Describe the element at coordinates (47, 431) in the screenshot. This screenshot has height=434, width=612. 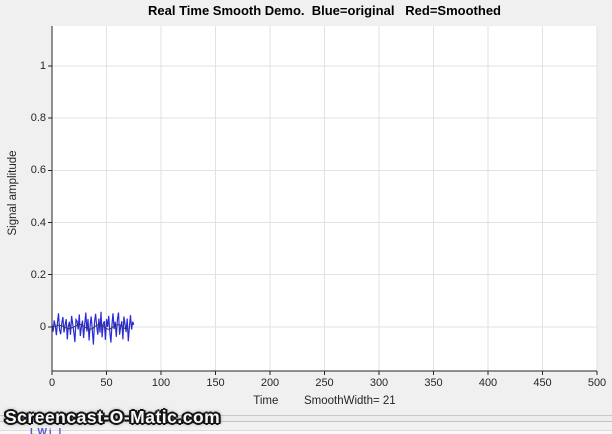
I see `clipped-text-fragment: LWi l` at that location.